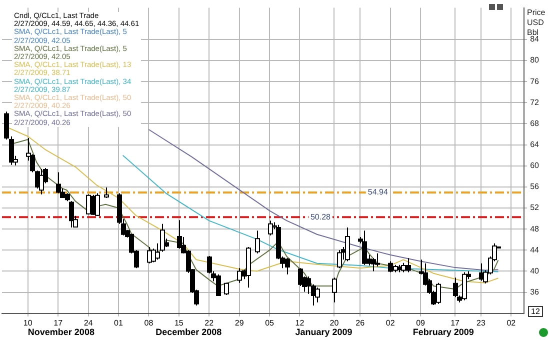 The image size is (550, 340). I want to click on text: 12, so click(535, 311).